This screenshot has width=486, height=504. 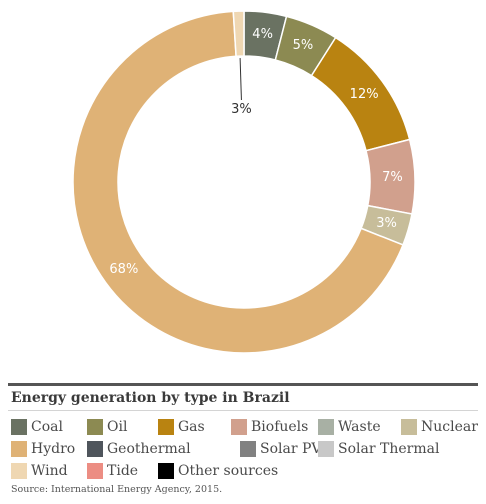 I want to click on legend-label-coal: Coal, so click(x=47, y=427).